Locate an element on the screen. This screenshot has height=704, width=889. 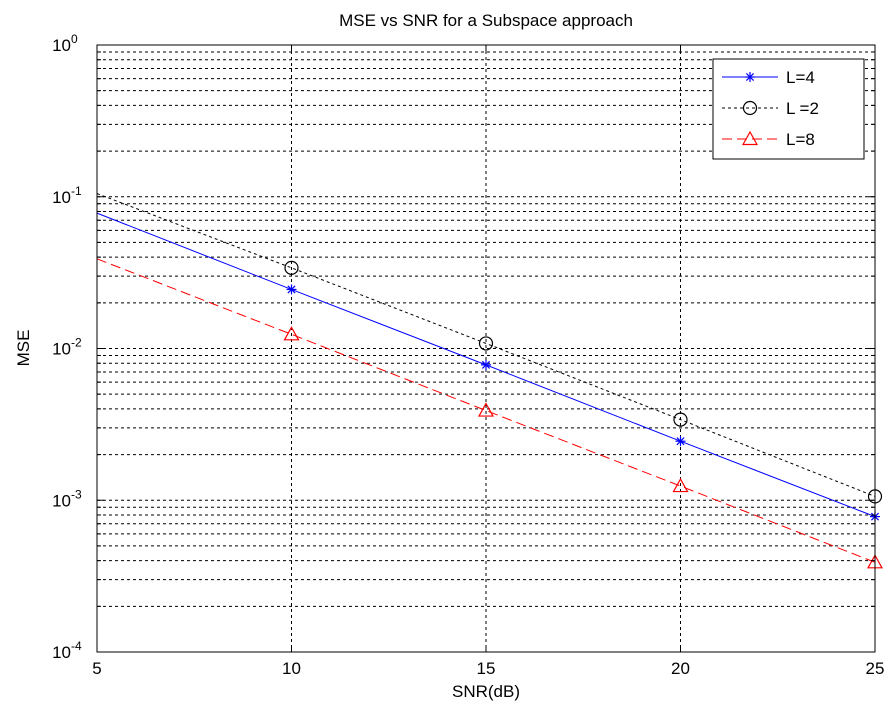
y-axis-label: MSE is located at coordinates (23, 348).